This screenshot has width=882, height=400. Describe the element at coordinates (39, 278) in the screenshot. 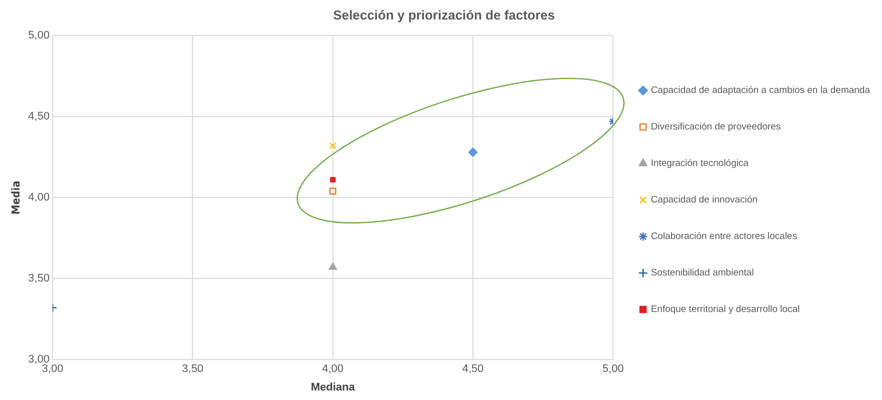

I see `y-tick-label: 3,50` at that location.